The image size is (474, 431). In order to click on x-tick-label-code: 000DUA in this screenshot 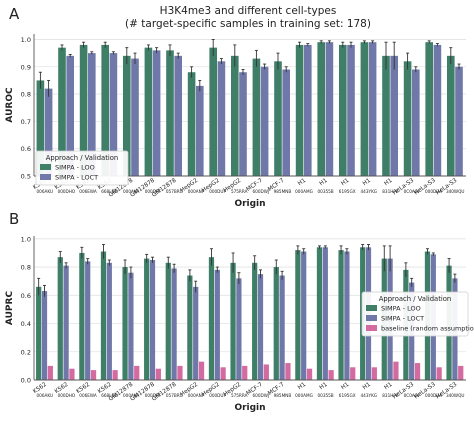, I will do `click(433, 395)`.